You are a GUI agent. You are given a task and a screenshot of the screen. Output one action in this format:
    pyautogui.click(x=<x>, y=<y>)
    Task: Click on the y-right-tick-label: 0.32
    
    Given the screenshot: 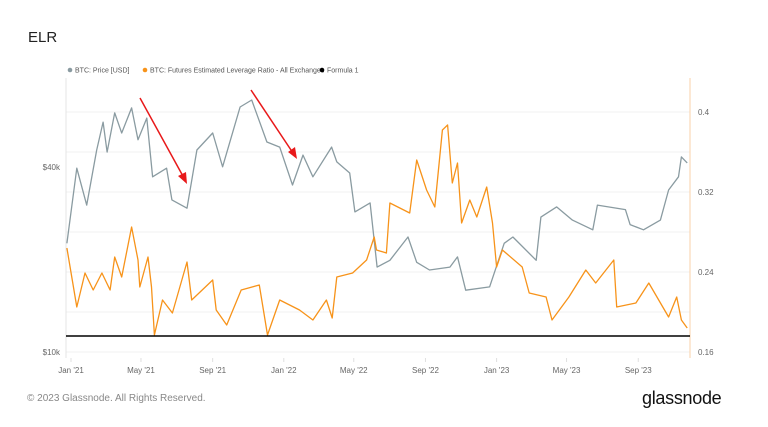 What is the action you would take?
    pyautogui.click(x=706, y=192)
    